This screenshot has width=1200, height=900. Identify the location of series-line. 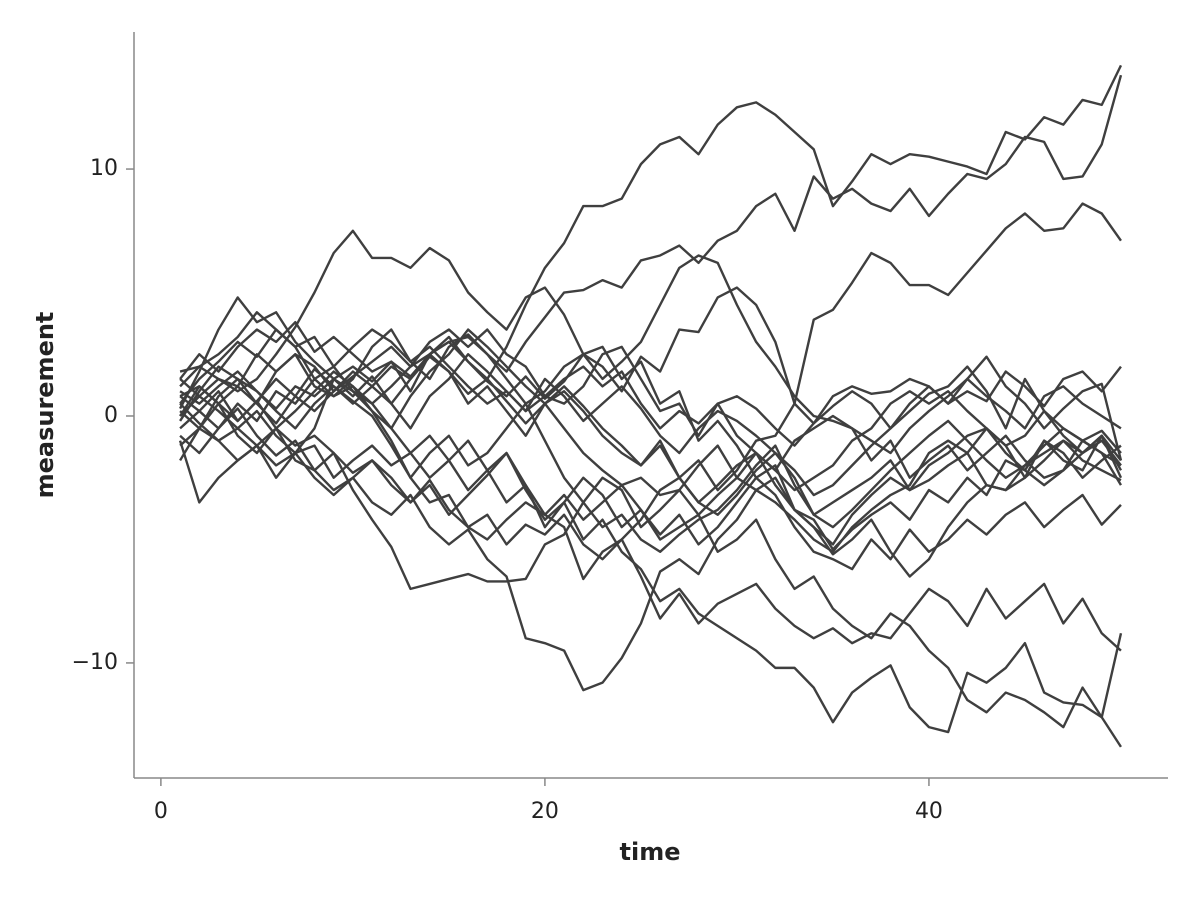
(650, 476).